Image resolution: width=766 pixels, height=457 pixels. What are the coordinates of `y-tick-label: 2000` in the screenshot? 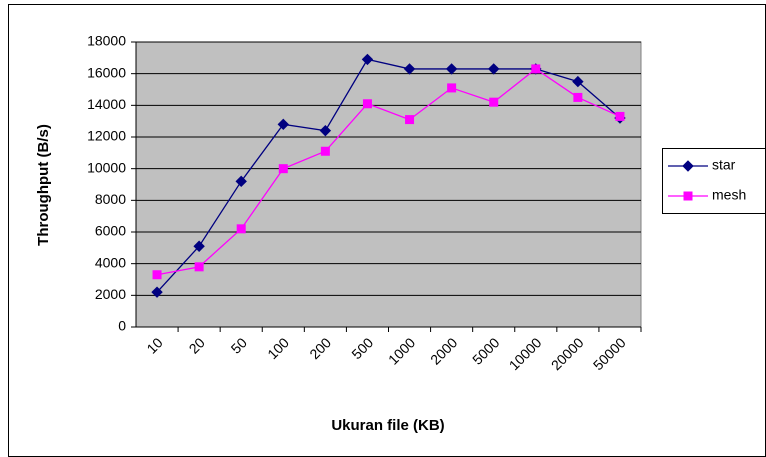 It's located at (110, 294).